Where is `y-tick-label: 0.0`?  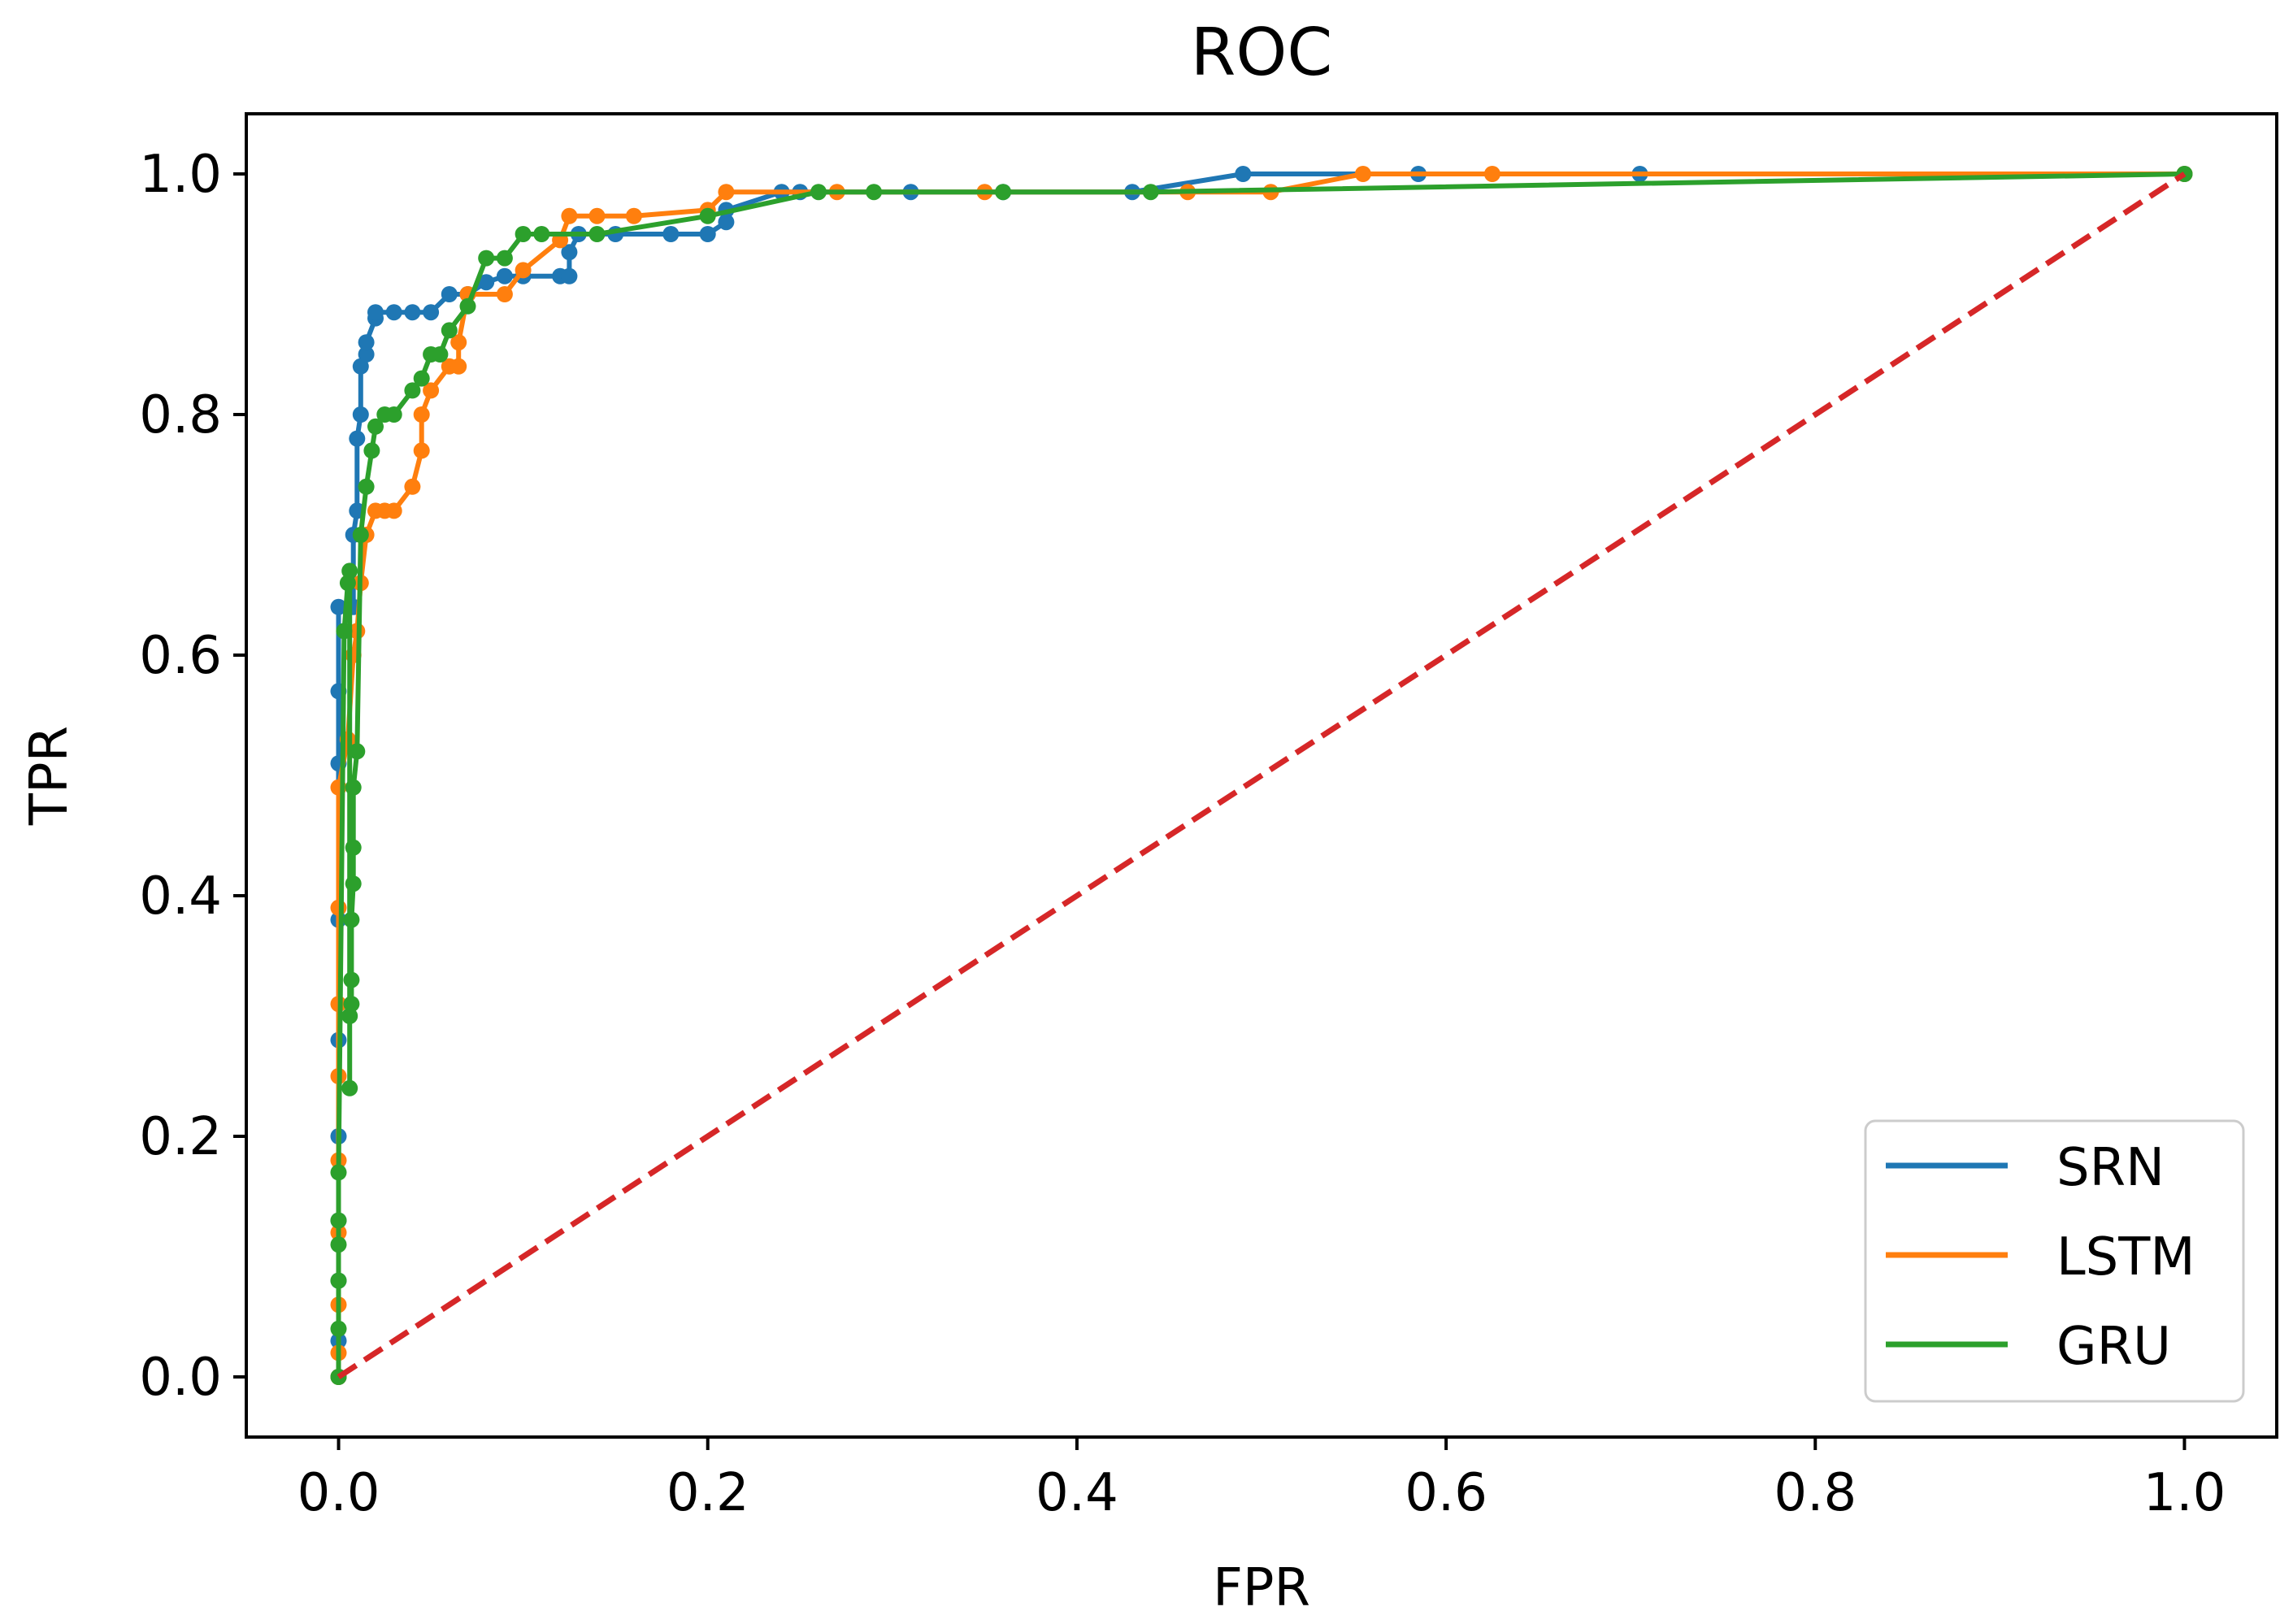
y-tick-label: 0.0 is located at coordinates (180, 1378).